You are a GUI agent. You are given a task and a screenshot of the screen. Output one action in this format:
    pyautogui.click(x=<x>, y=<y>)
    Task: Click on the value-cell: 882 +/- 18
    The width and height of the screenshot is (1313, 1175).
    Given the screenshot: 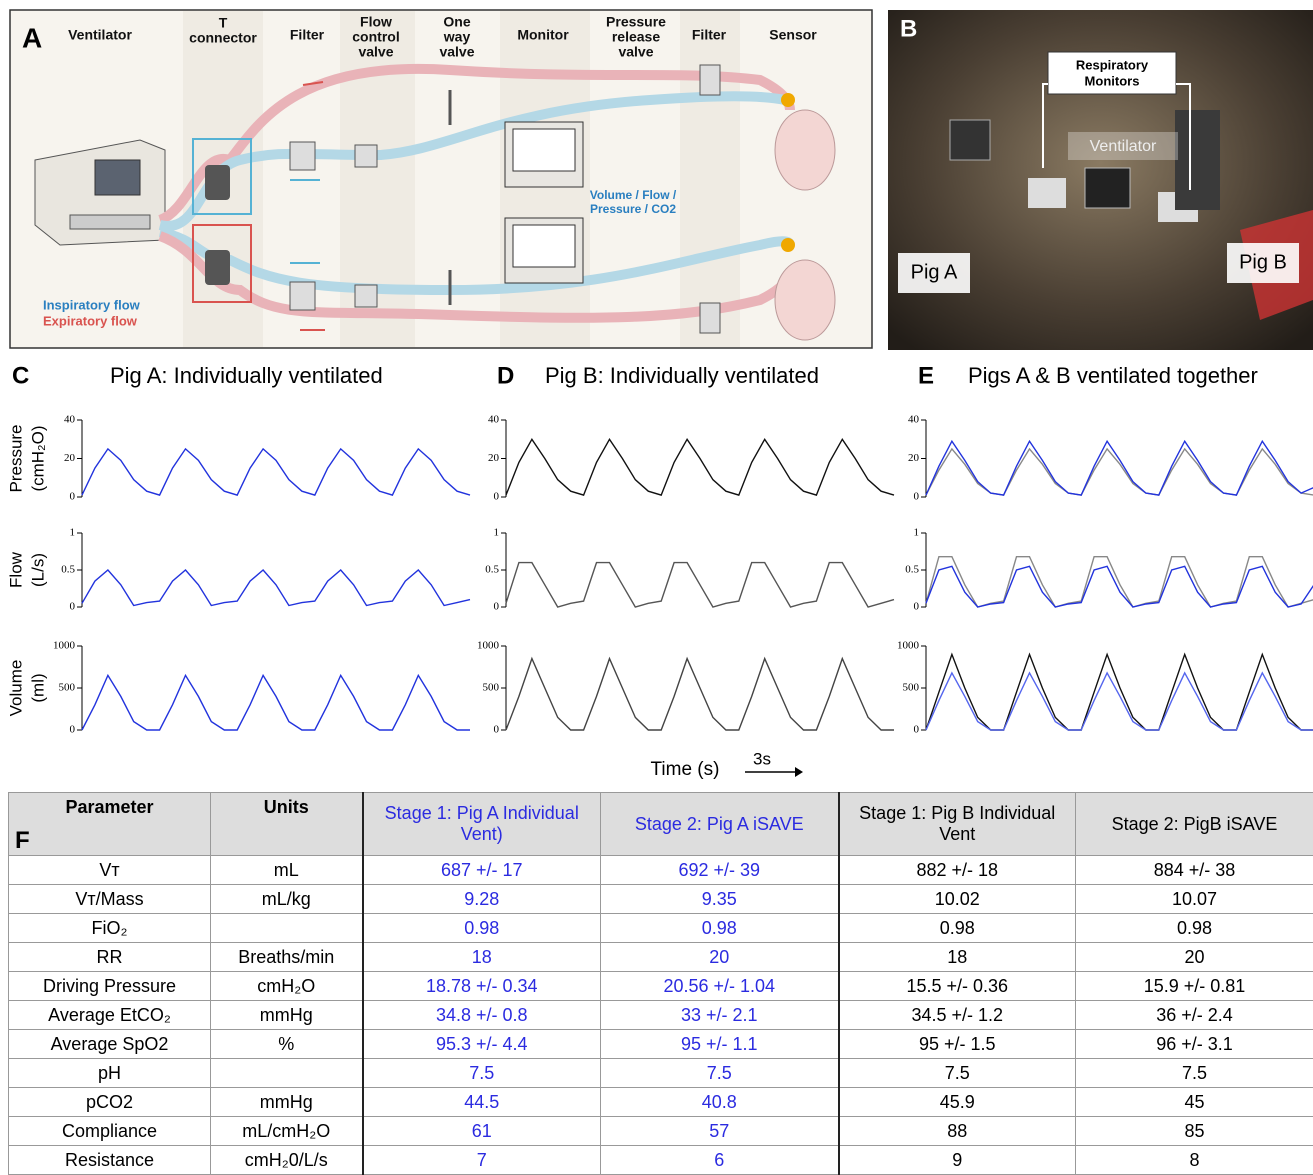 What is the action you would take?
    pyautogui.click(x=957, y=870)
    